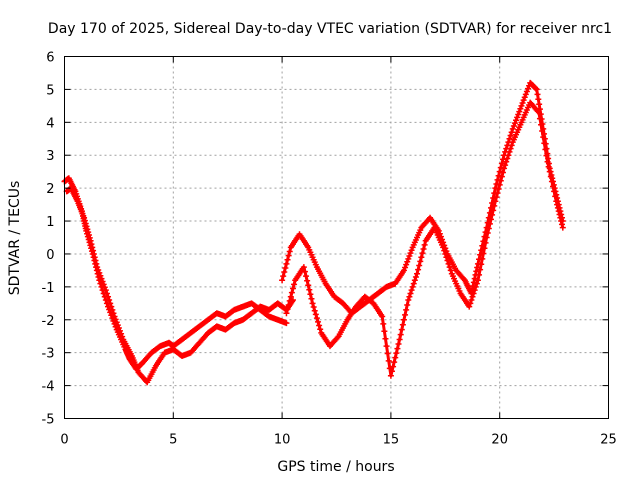 The width and height of the screenshot is (640, 480). I want to click on x-tick-label: 0, so click(64, 440).